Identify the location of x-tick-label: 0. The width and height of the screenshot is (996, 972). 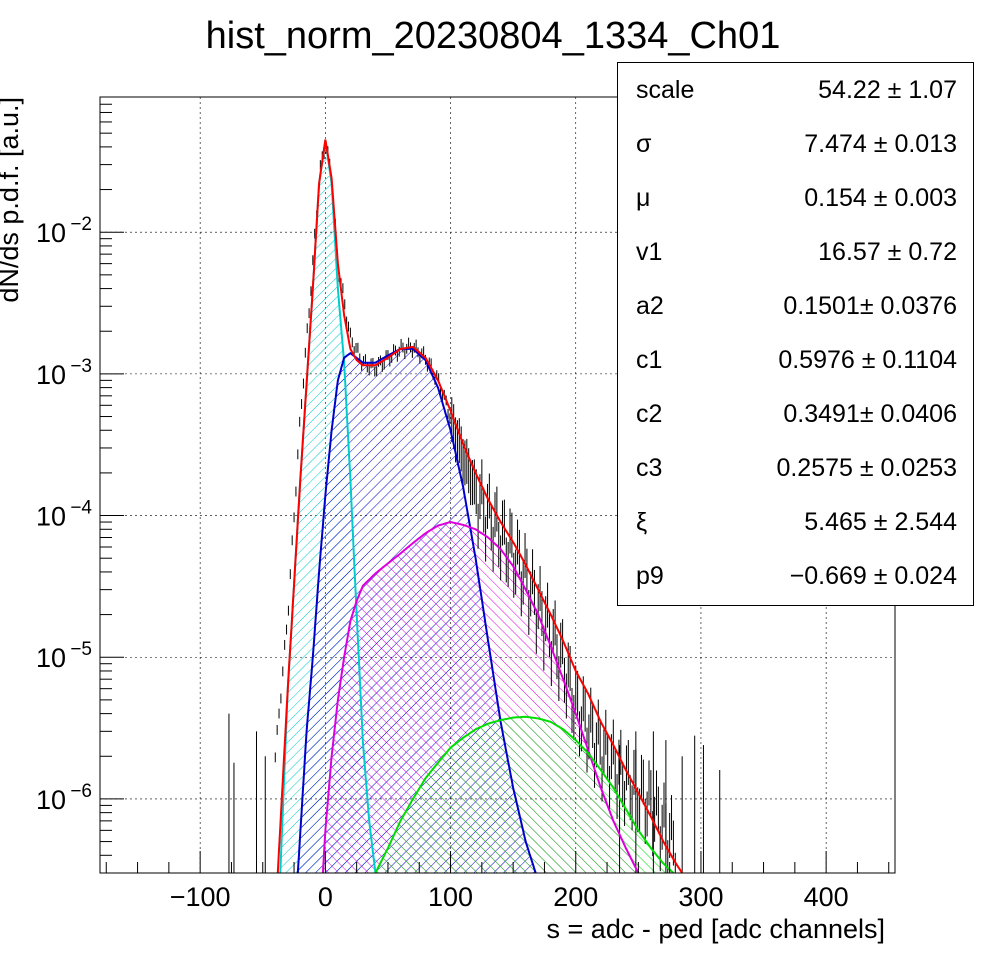
(325, 897).